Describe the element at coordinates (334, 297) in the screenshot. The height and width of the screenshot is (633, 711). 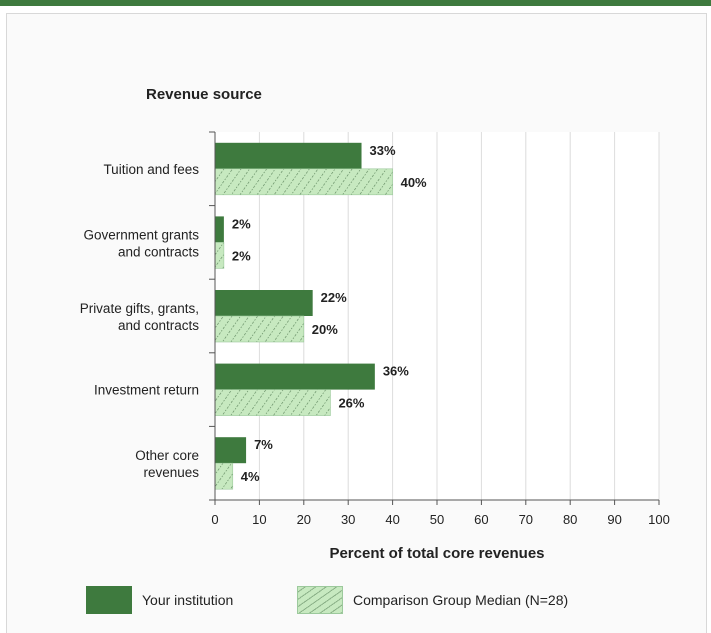
I see `data-label-your-institution: 22%` at that location.